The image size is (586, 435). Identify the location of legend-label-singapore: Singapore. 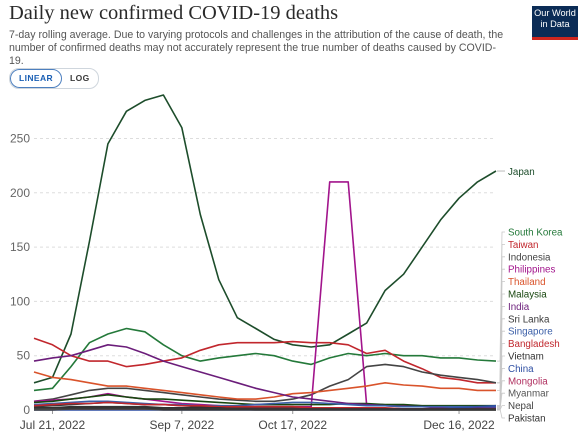
(530, 332).